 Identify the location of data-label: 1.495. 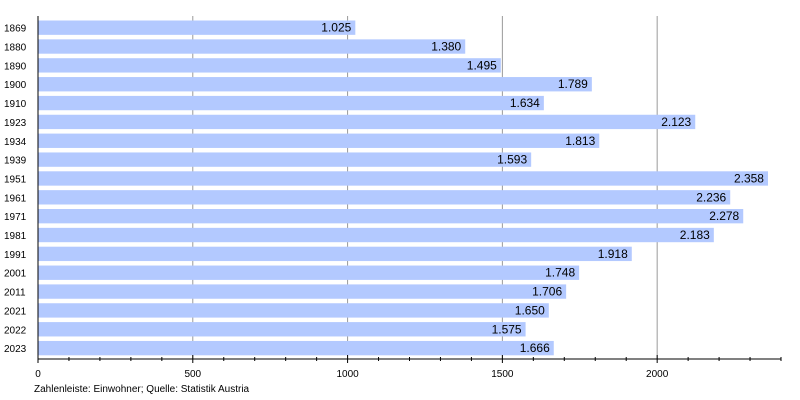
(482, 65).